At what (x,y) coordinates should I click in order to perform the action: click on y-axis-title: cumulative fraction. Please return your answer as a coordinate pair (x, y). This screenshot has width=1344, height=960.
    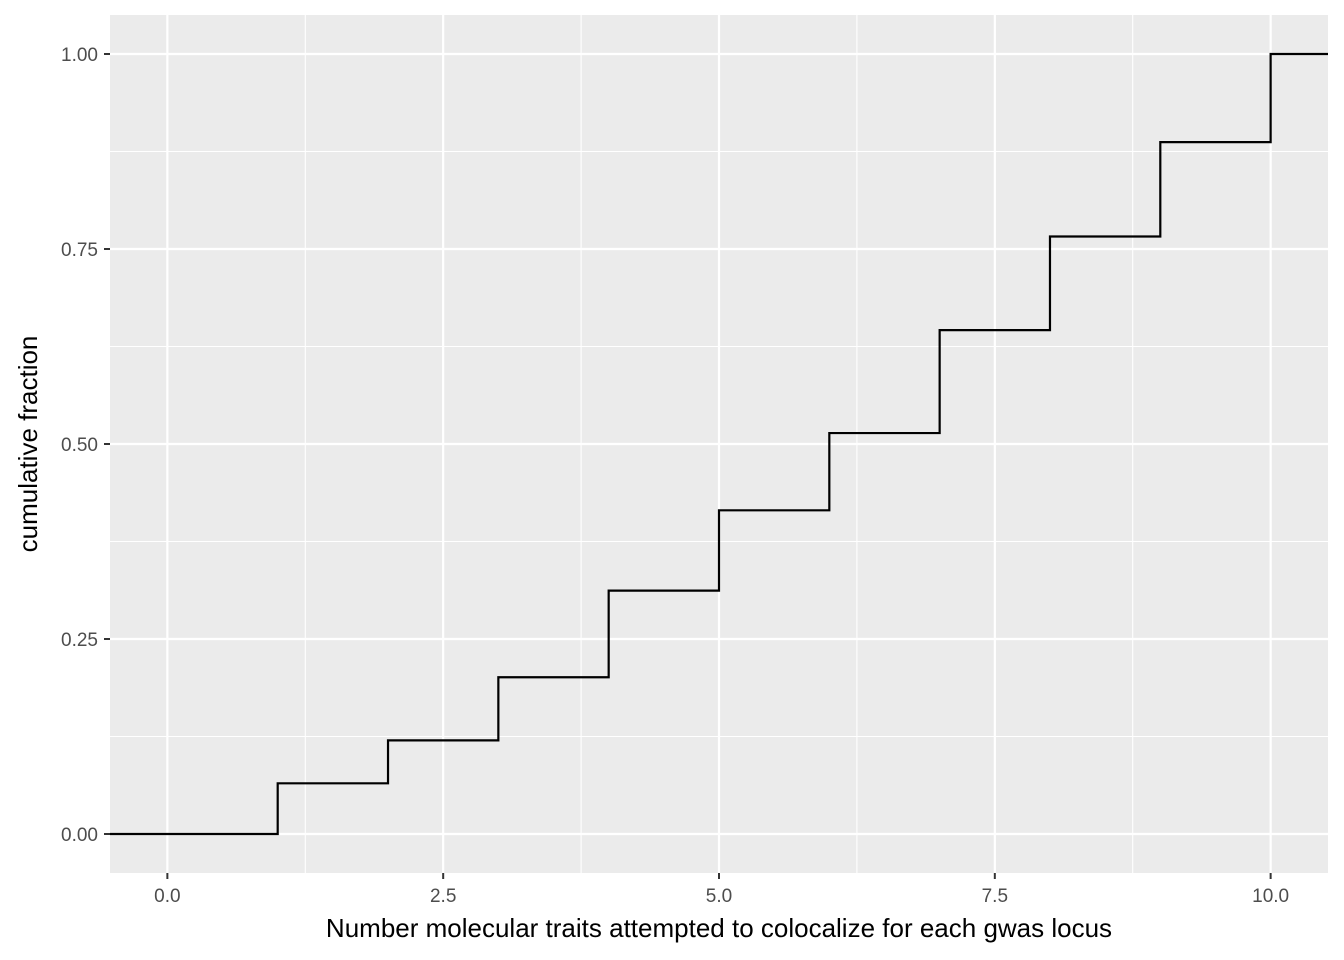
    Looking at the image, I should click on (28, 444).